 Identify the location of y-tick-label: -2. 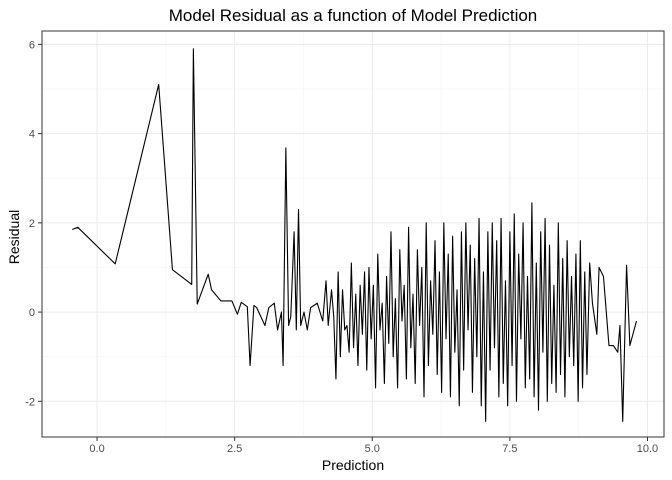
(30, 402).